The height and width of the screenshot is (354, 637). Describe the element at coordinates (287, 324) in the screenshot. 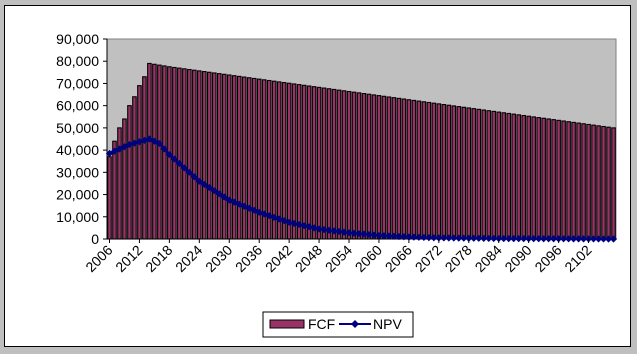

I see `legend-fcf-swatch` at that location.